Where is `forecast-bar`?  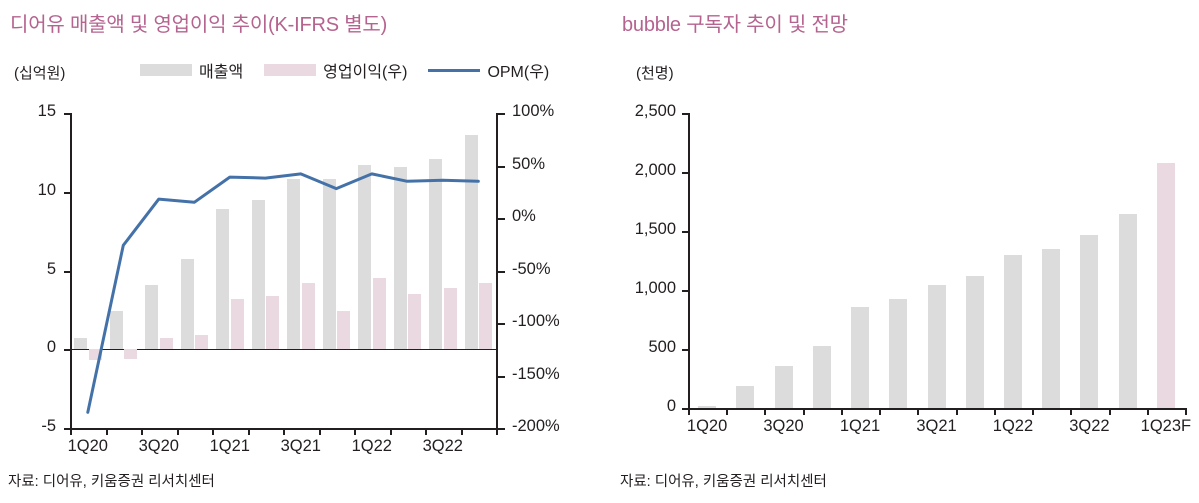
forecast-bar is located at coordinates (1165, 285).